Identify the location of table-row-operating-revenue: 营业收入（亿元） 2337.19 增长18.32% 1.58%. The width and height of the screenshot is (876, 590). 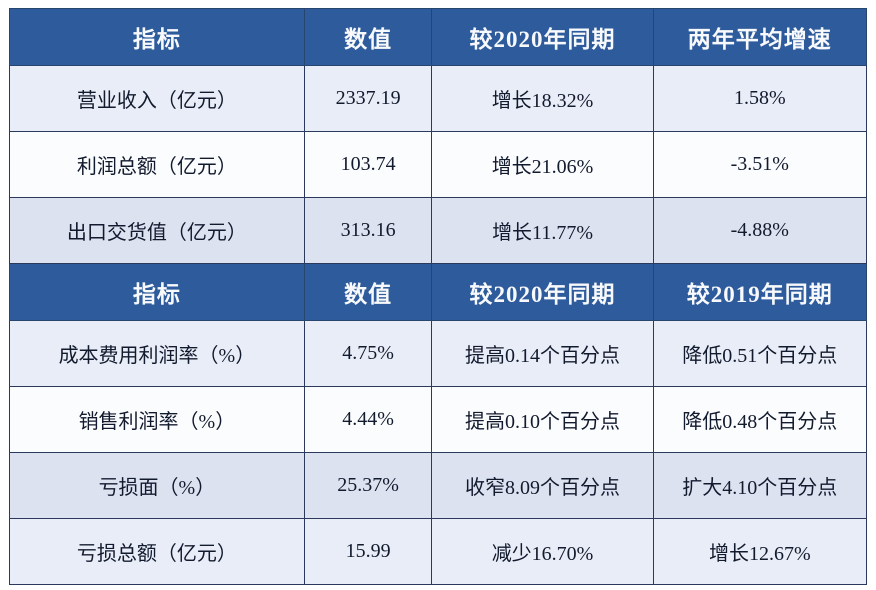
(438, 98).